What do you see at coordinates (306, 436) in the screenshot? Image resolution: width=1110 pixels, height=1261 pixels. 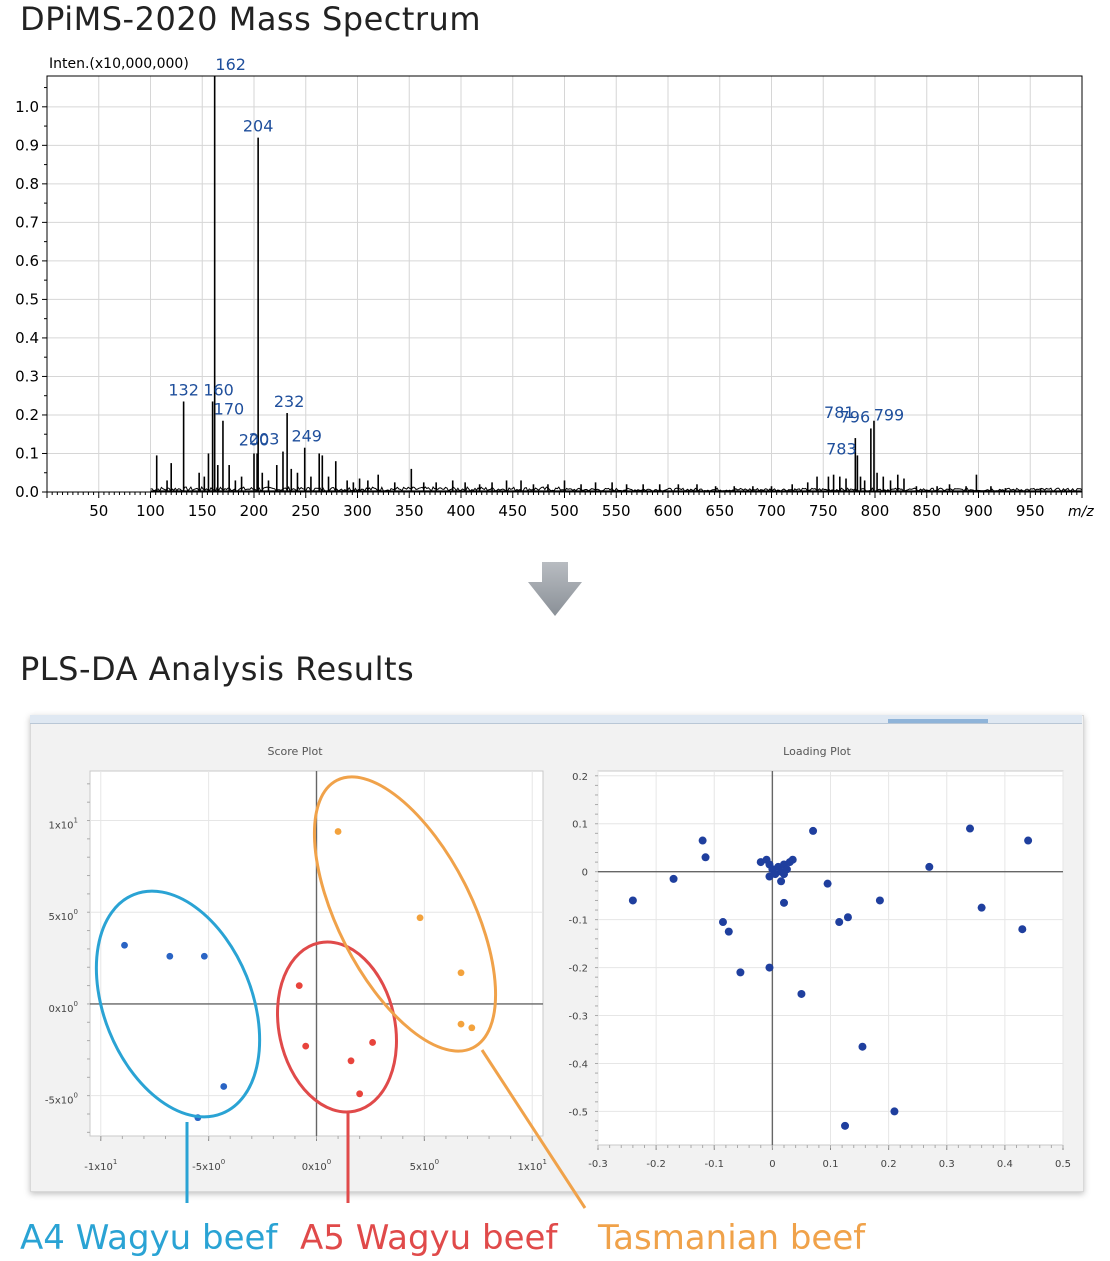 I see `ms-peak-label: 249` at bounding box center [306, 436].